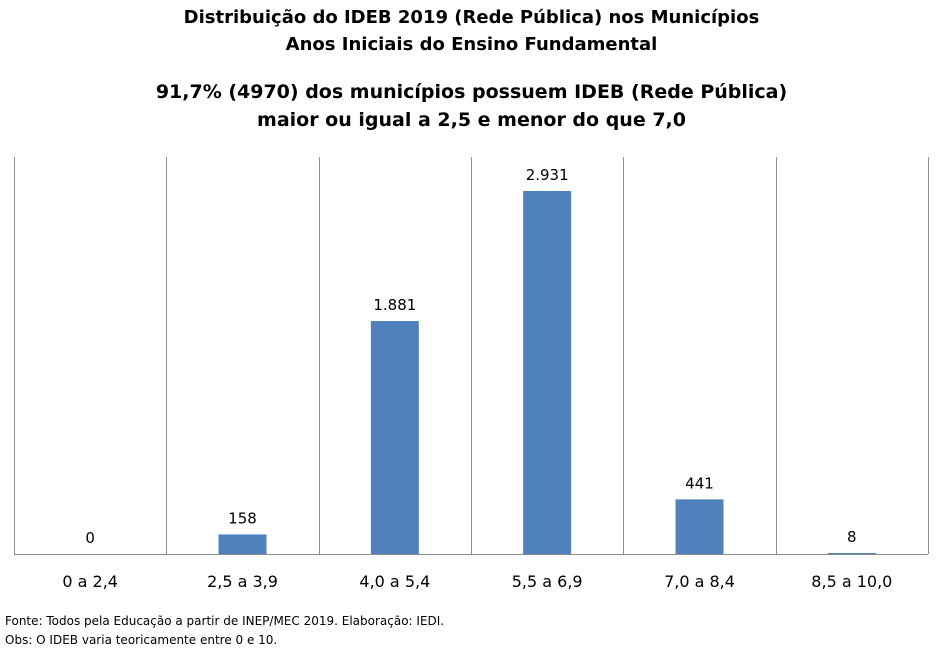 This screenshot has height=654, width=943. I want to click on x-tick-label: 7,0 a 8,4, so click(699, 581).